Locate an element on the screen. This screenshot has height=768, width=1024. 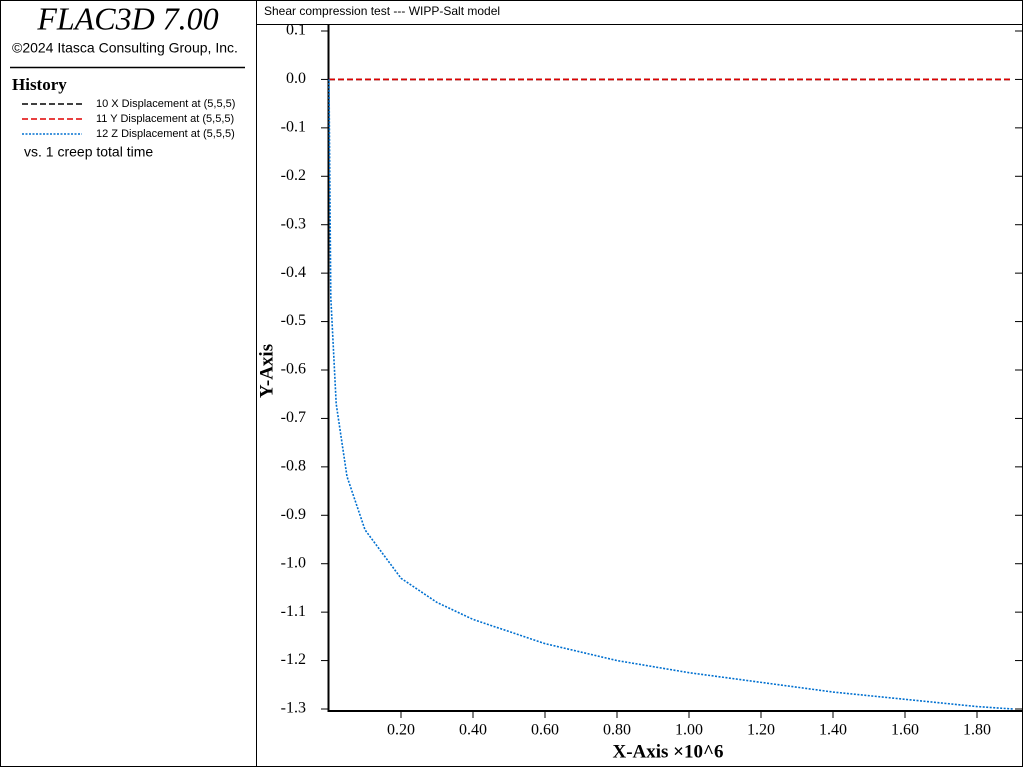
y-tick-label: 0.0 is located at coordinates (296, 78).